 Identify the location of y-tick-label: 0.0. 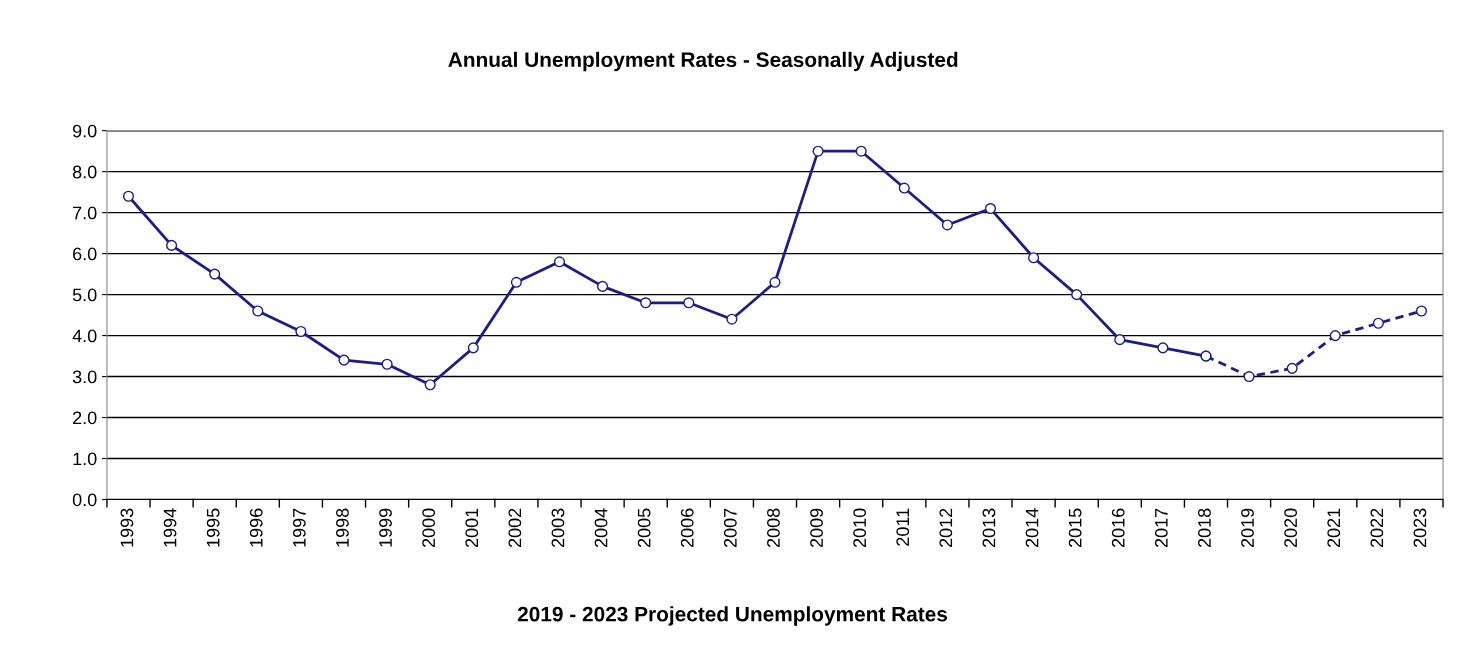
(84, 500).